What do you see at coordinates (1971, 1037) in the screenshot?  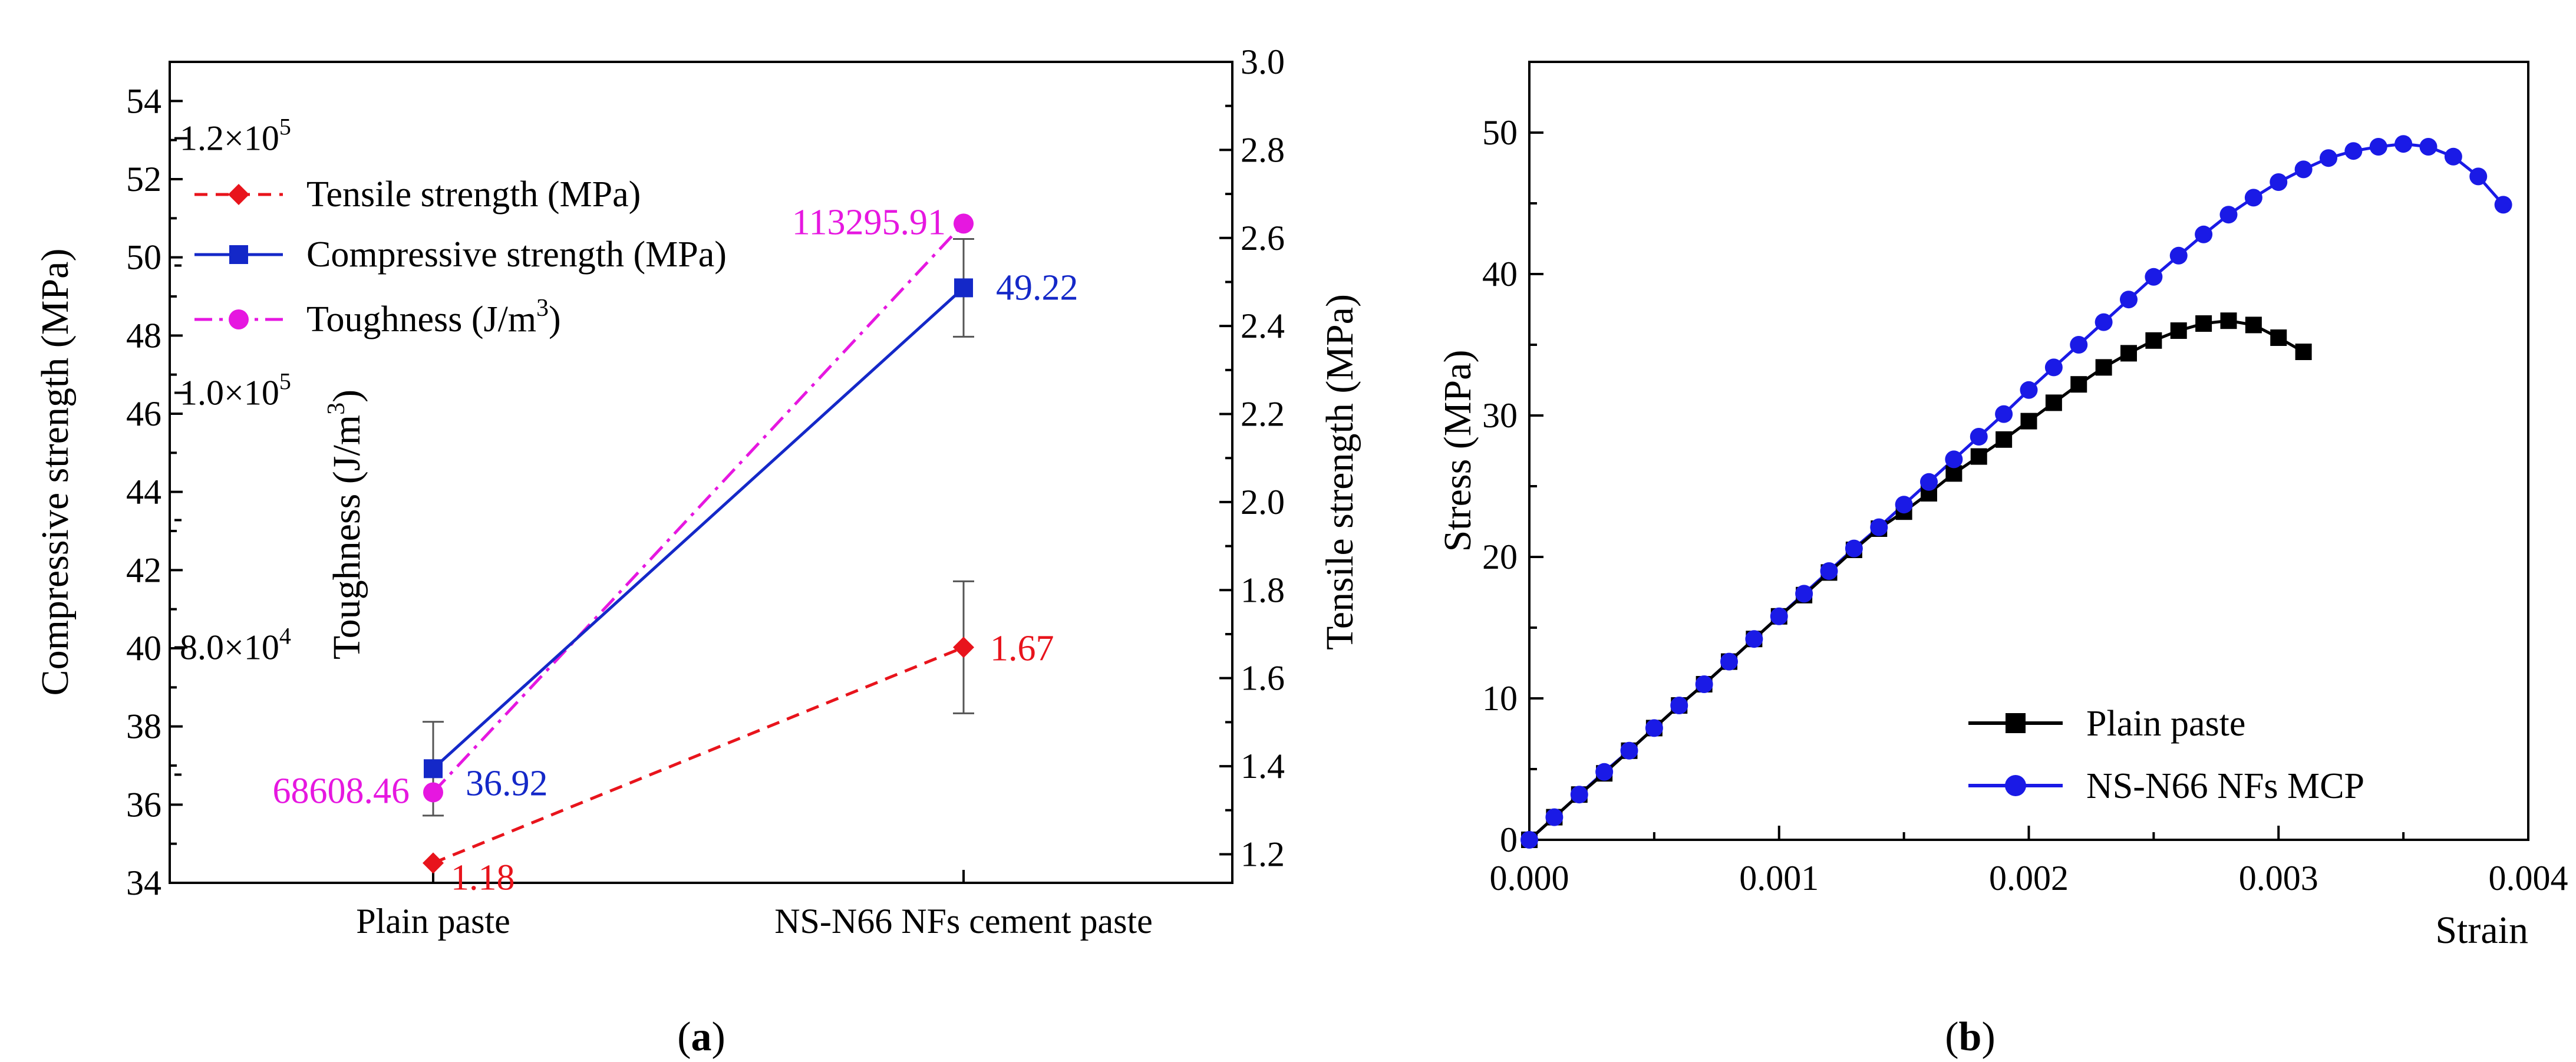 I see `panel-b-caption: (b)` at bounding box center [1971, 1037].